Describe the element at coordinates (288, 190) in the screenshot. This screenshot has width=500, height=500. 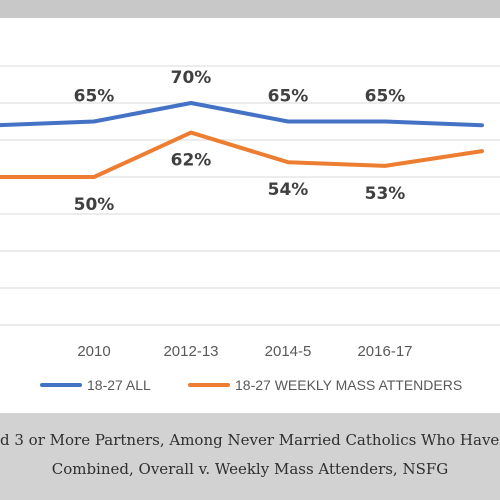
I see `data-label-series-2-3: 54%` at that location.